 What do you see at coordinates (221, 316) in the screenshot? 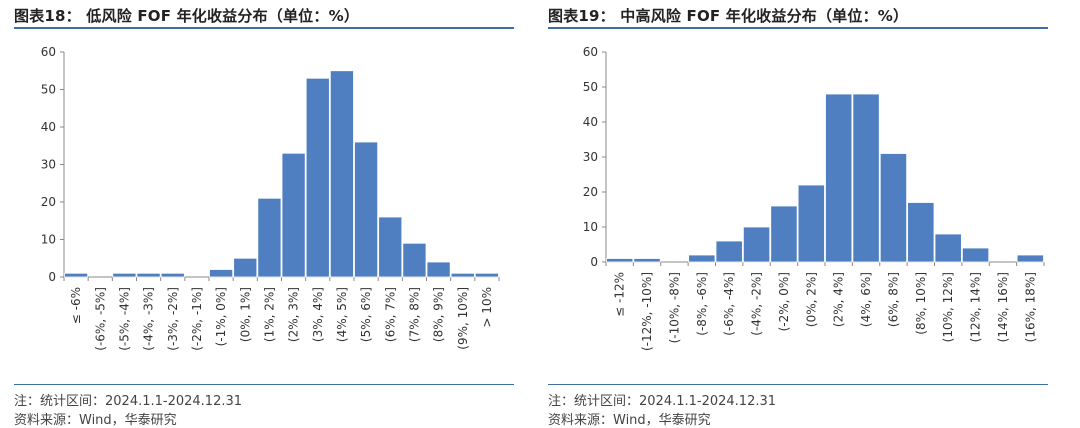
I see `x-tick-label: (-1%, 0%]` at bounding box center [221, 316].